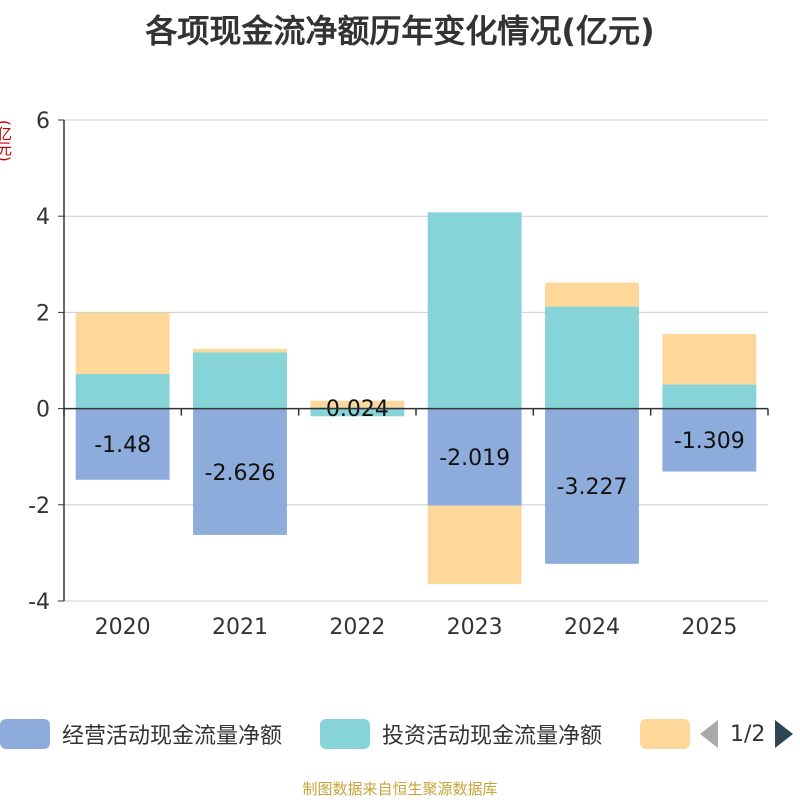 Image resolution: width=800 pixels, height=800 pixels. Describe the element at coordinates (474, 545) in the screenshot. I see `bar-financing-2023` at that location.